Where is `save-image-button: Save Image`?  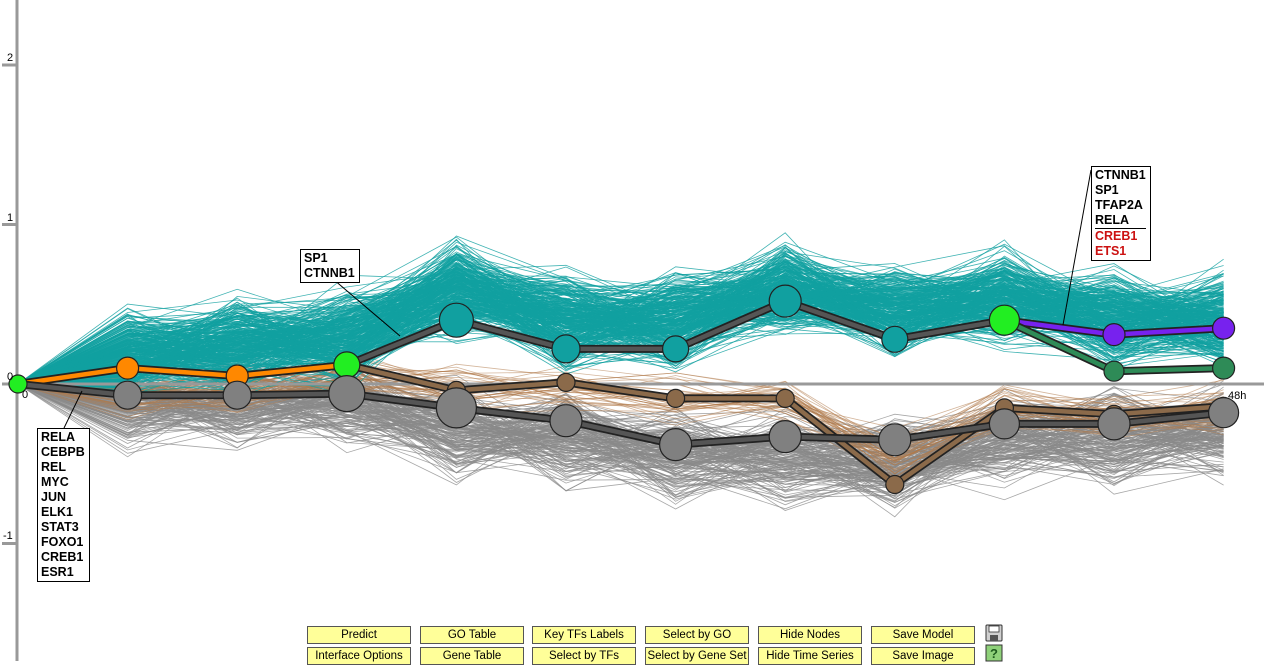
save-image-button: Save Image is located at coordinates (923, 656).